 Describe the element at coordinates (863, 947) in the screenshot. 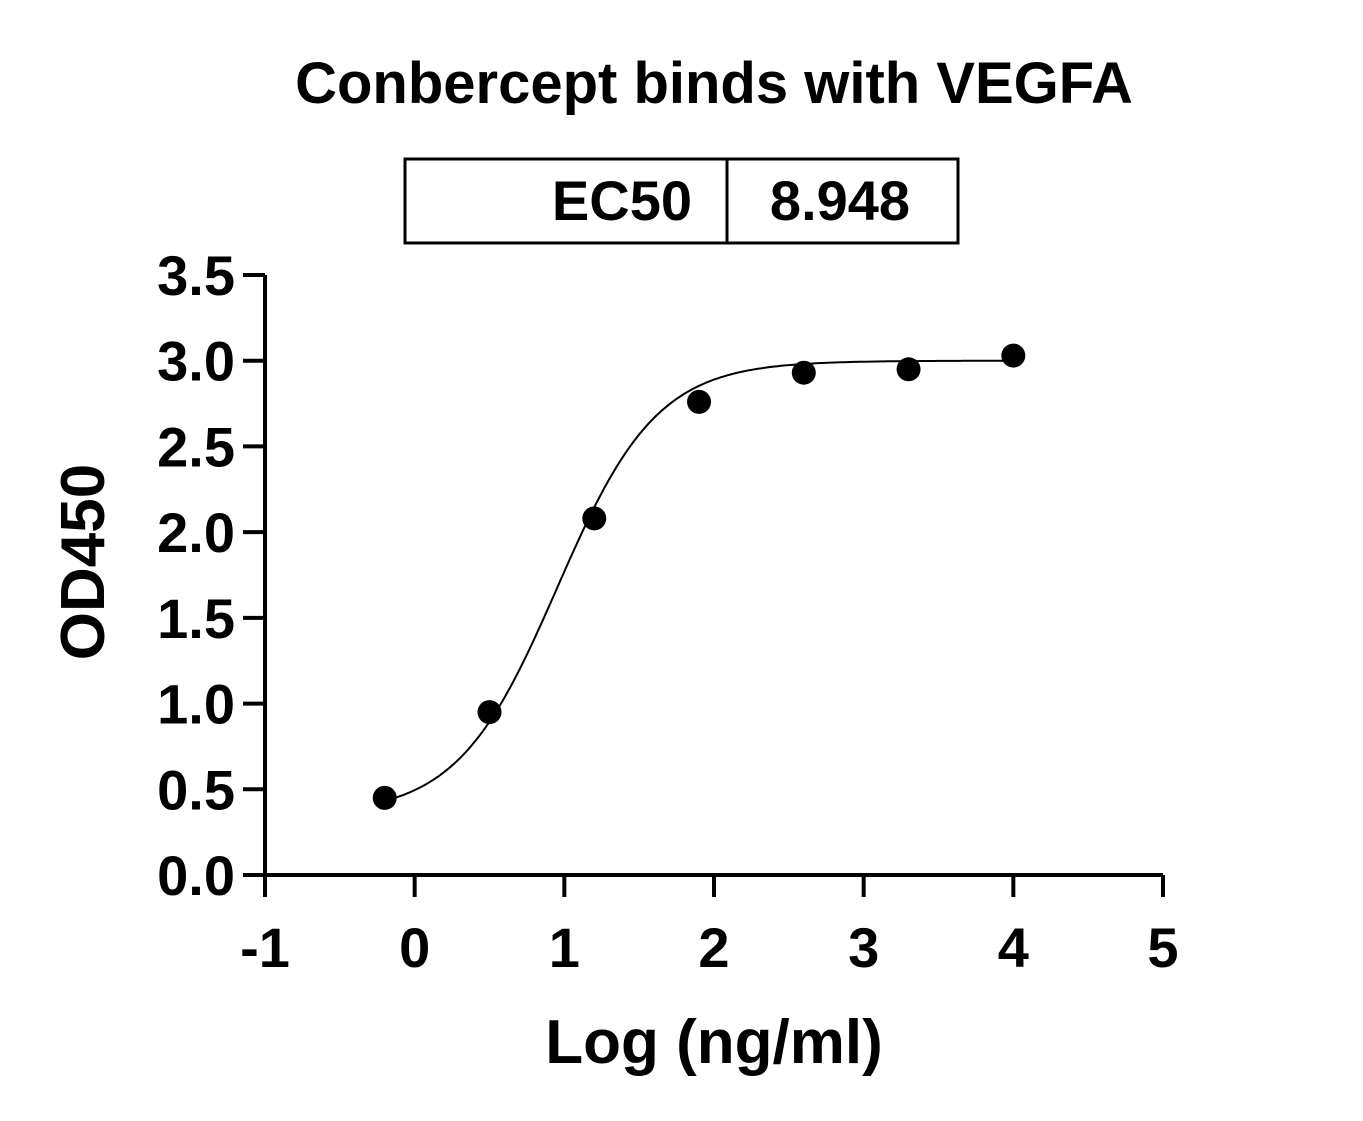

I see `x-tick-label: 3` at that location.